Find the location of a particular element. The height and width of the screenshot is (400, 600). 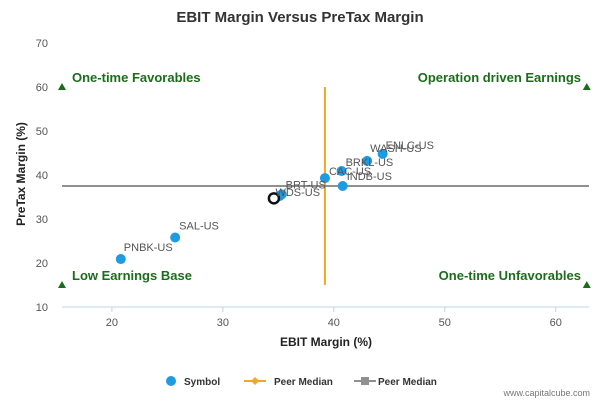

quadrant-label-bottom-left: Low Earnings Base is located at coordinates (132, 275).